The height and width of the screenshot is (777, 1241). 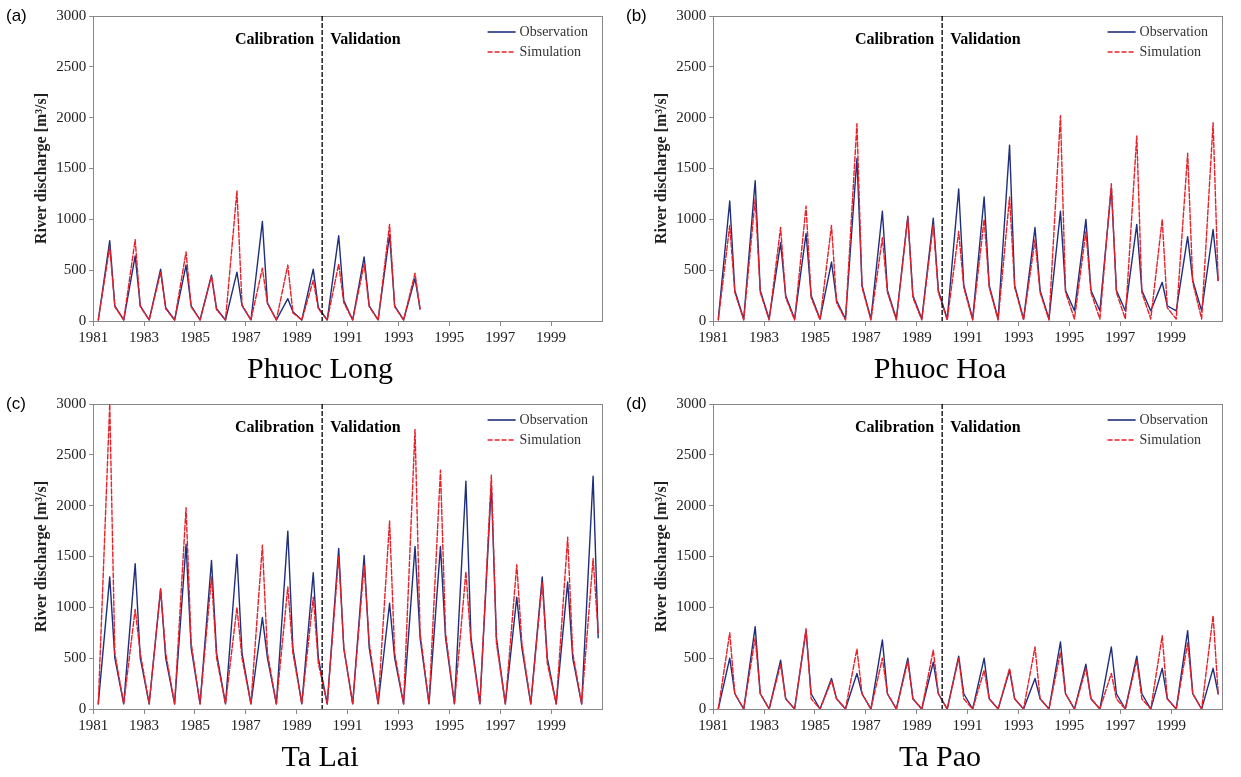 I want to click on text: (d), so click(x=636, y=404).